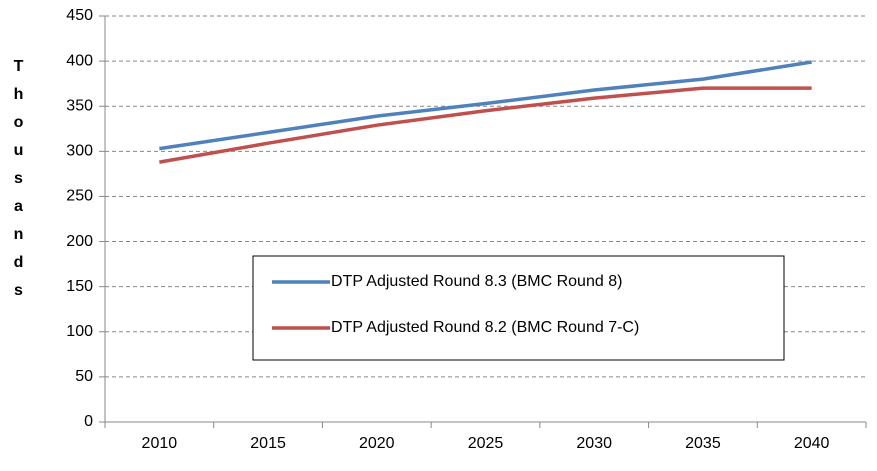 The width and height of the screenshot is (877, 471). I want to click on x-tick-label: 2010, so click(160, 443).